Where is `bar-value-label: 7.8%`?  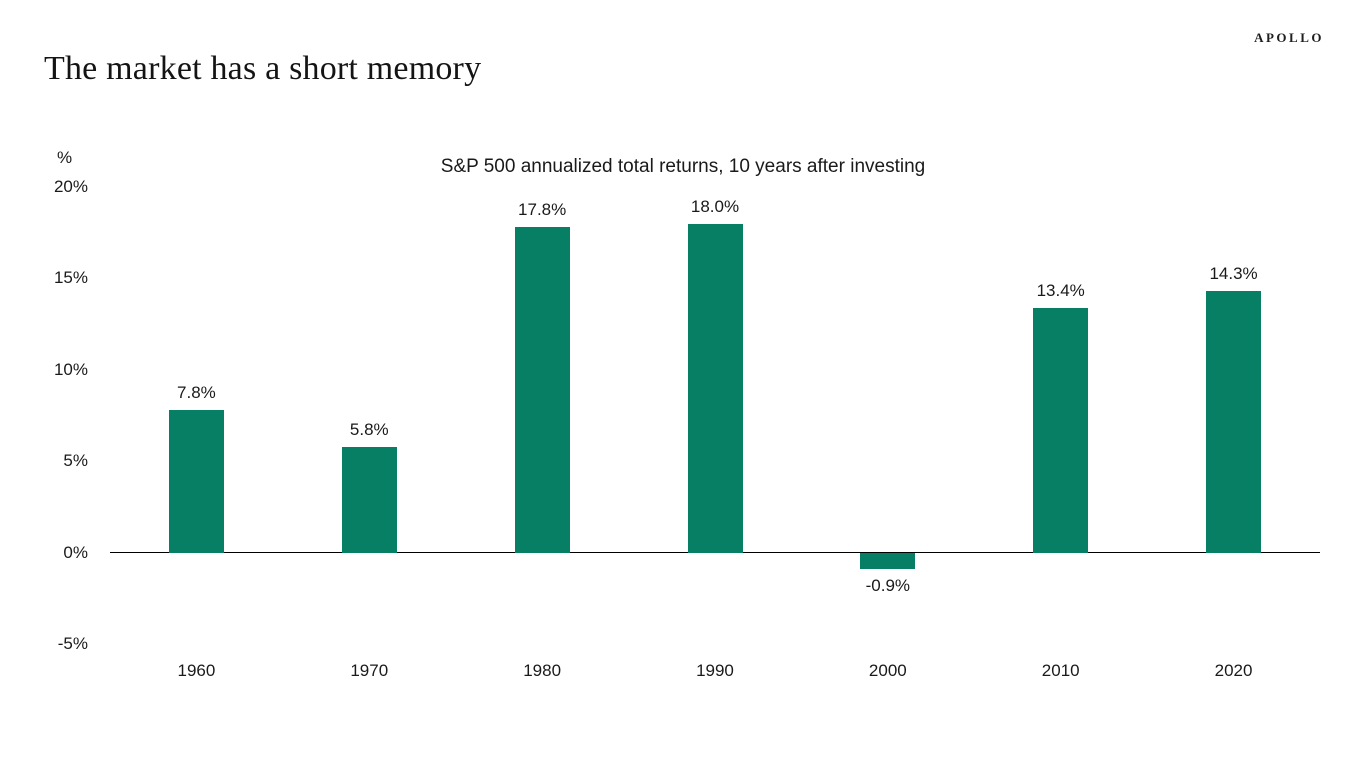
bar-value-label: 7.8% is located at coordinates (196, 393).